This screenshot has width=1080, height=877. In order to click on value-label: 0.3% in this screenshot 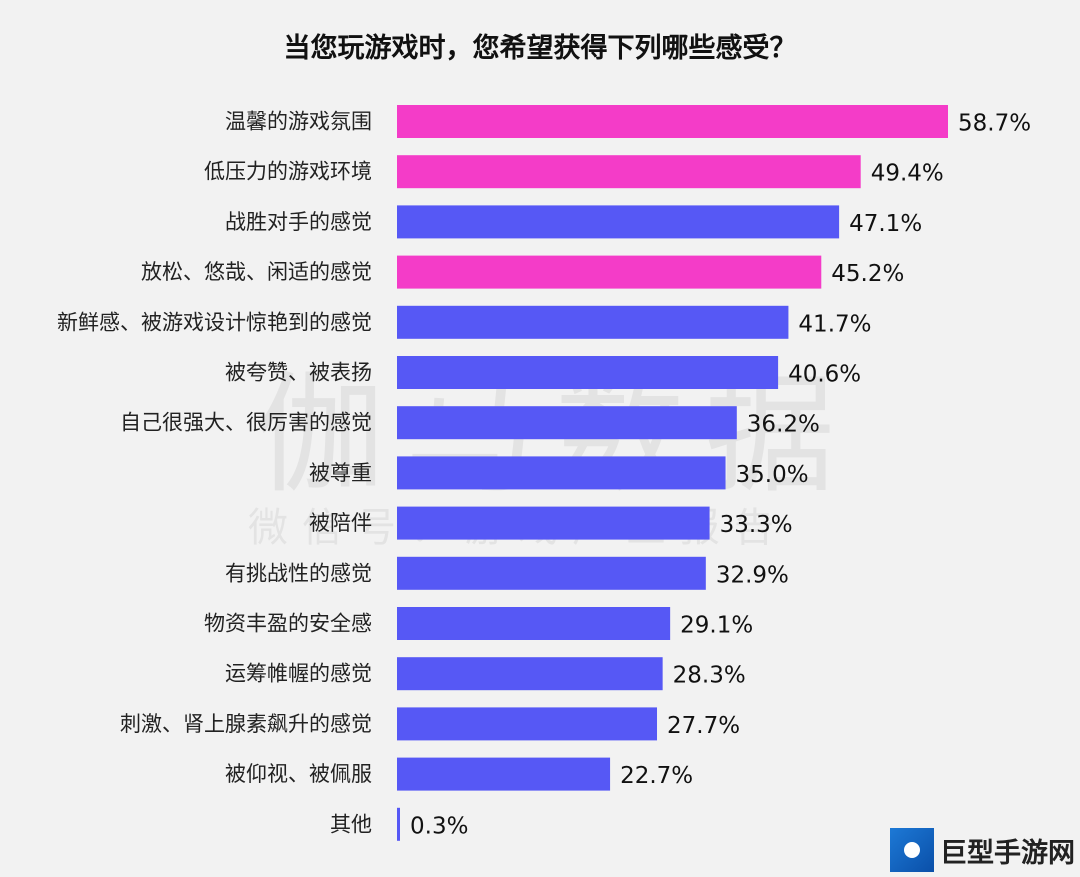, I will do `click(439, 826)`.